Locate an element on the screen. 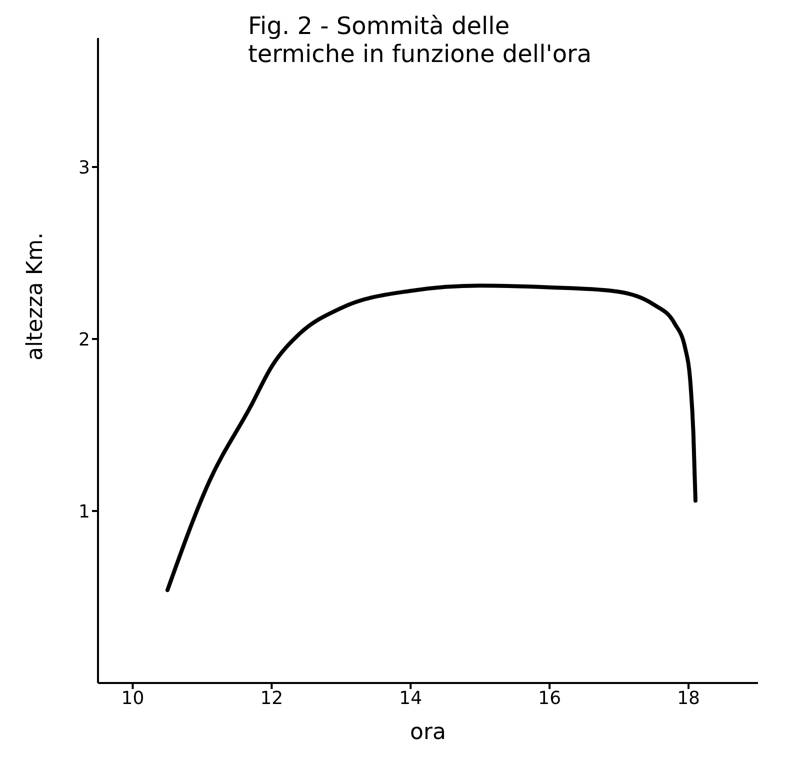 Image resolution: width=798 pixels, height=763 pixels. x-tick-label: 16 is located at coordinates (550, 698).